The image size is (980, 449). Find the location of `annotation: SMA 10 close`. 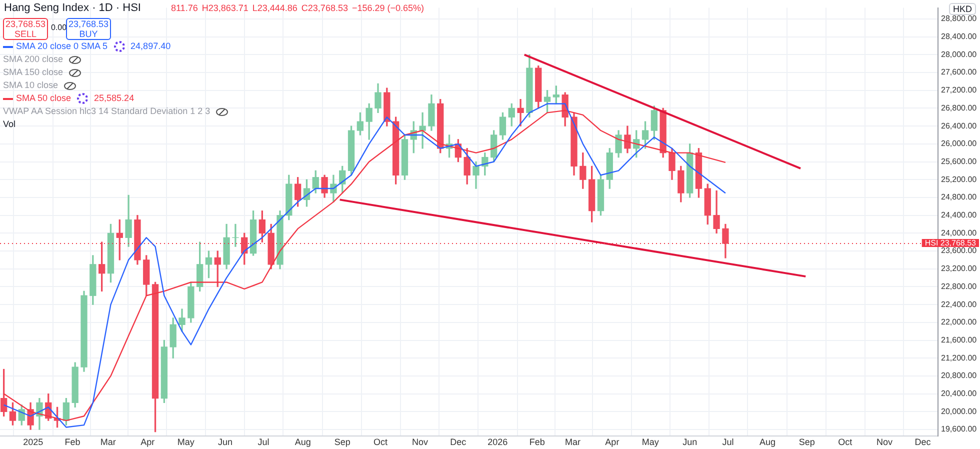

annotation: SMA 10 close is located at coordinates (31, 85).